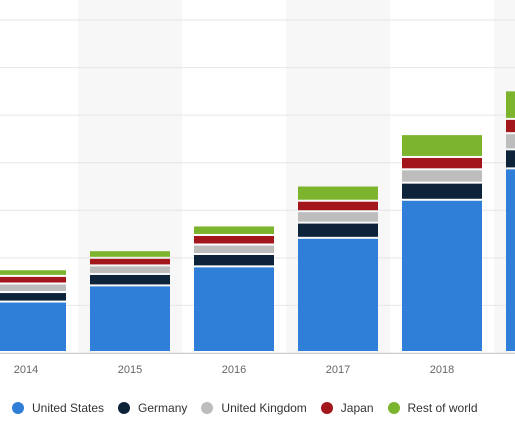 This screenshot has height=430, width=515. I want to click on bar-stack-2015, so click(130, 301).